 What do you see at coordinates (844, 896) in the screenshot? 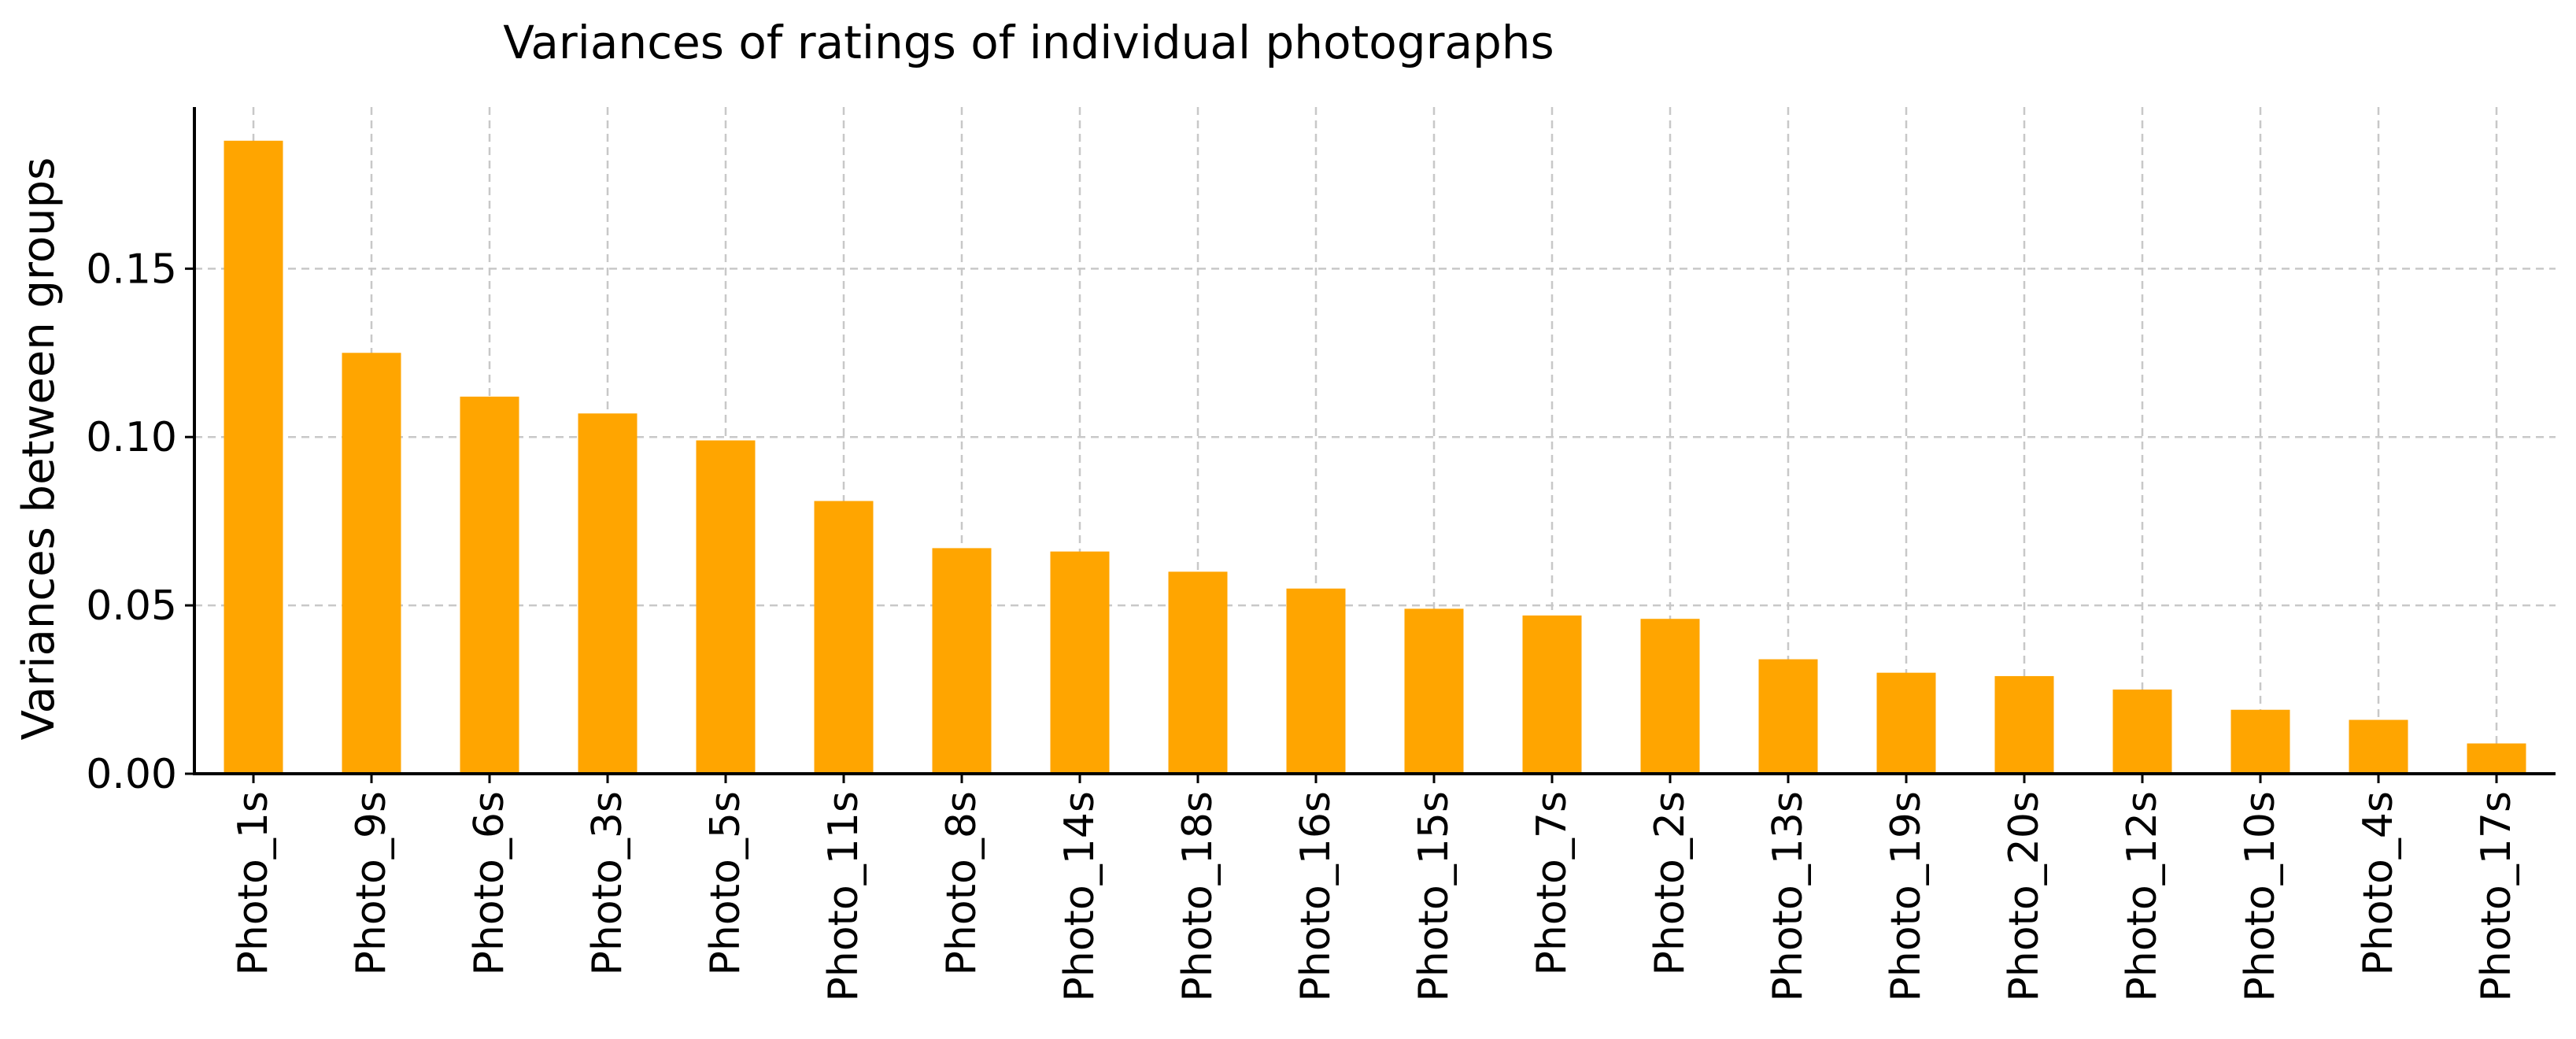
I see `x-tick-label: Photo_11s` at bounding box center [844, 896].